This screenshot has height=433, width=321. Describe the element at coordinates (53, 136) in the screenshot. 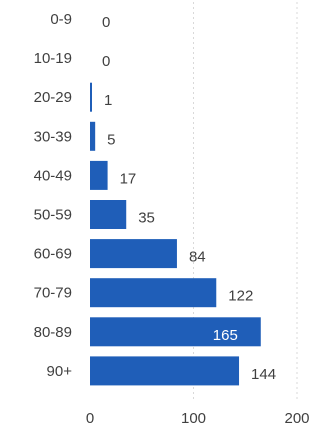

I see `category-label-30-39: 30-39` at that location.